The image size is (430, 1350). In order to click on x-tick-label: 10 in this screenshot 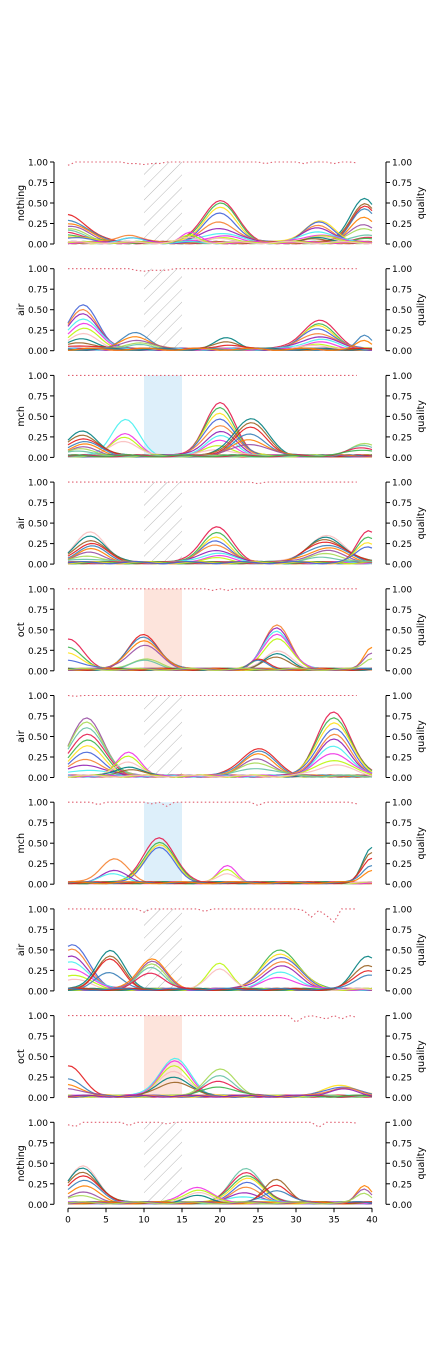, I will do `click(144, 1220)`.